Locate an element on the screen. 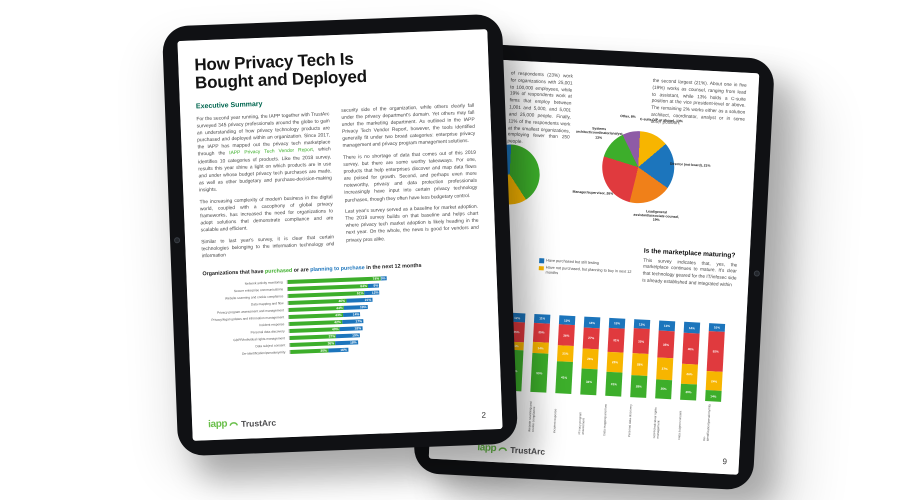  report-title: How Privacy Tech Is Bought and Deployed is located at coordinates (281, 71).